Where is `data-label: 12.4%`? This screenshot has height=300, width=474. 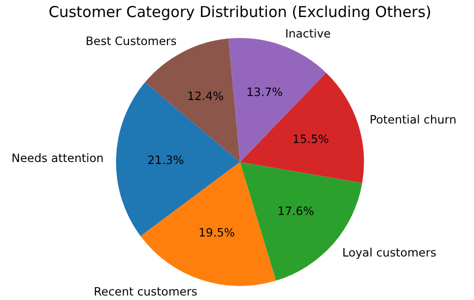 data-label: 12.4% is located at coordinates (205, 96).